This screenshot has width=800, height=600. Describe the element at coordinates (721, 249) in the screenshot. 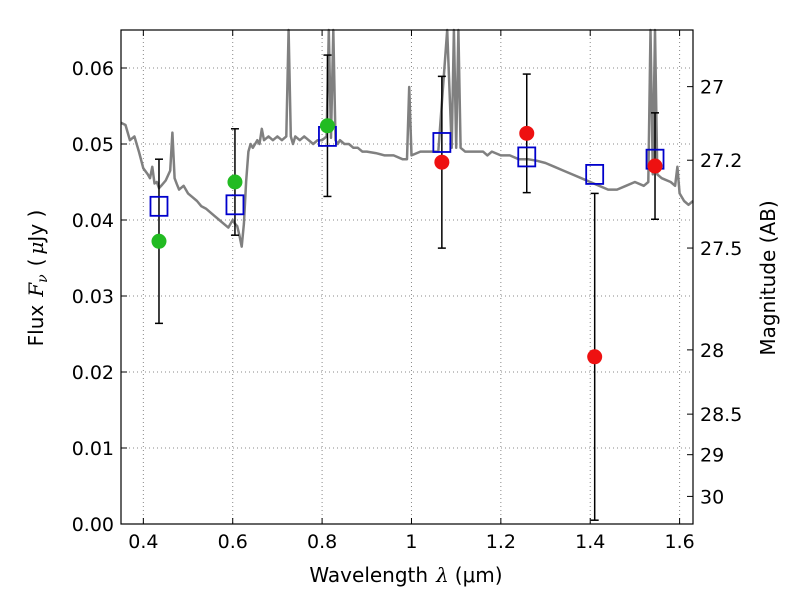

I see `y2-tick-label: 27.5` at that location.